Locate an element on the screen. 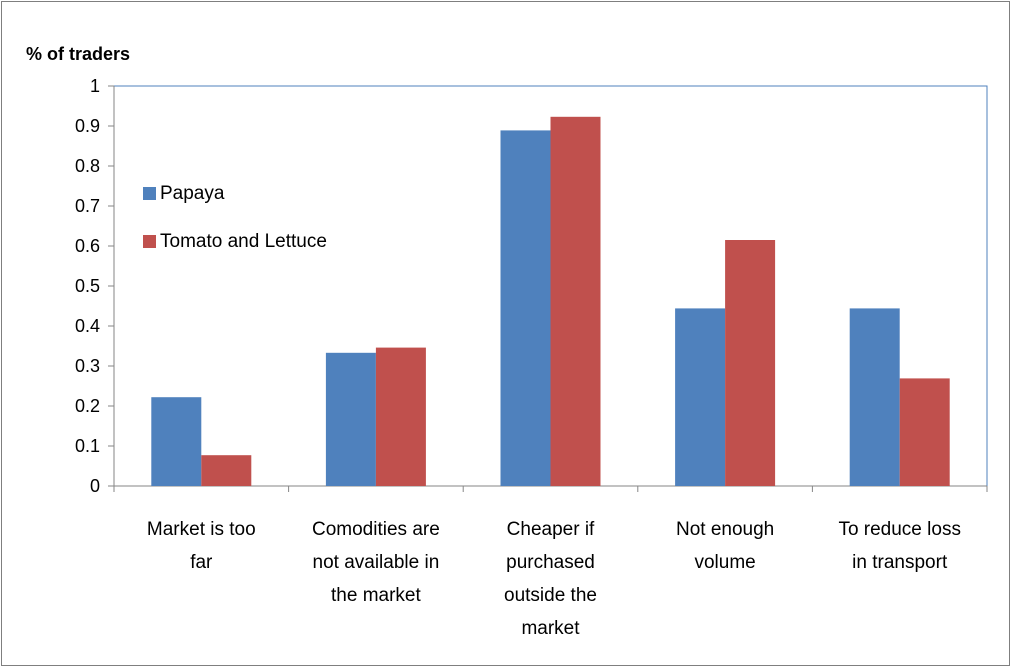  y-tick-label: 0.9 is located at coordinates (87, 126).